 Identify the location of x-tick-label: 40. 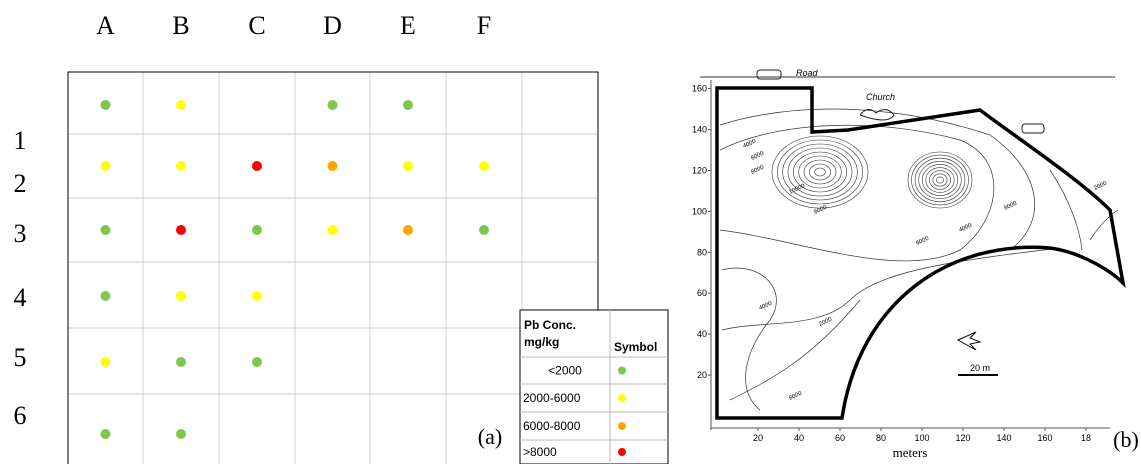
(799, 438).